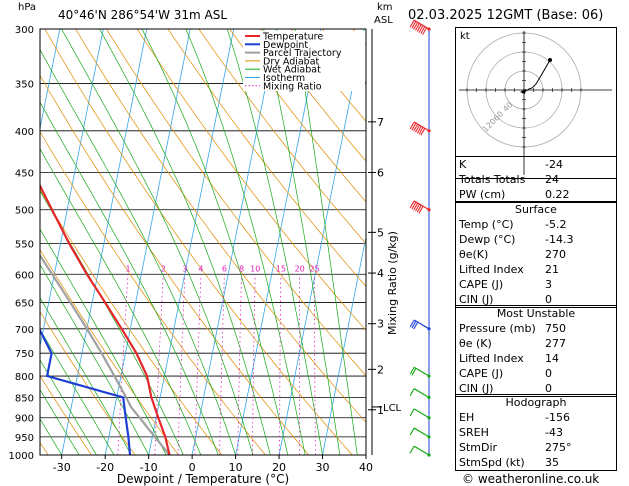 This screenshot has height=486, width=629. I want to click on km-tick-label: 4, so click(380, 273).